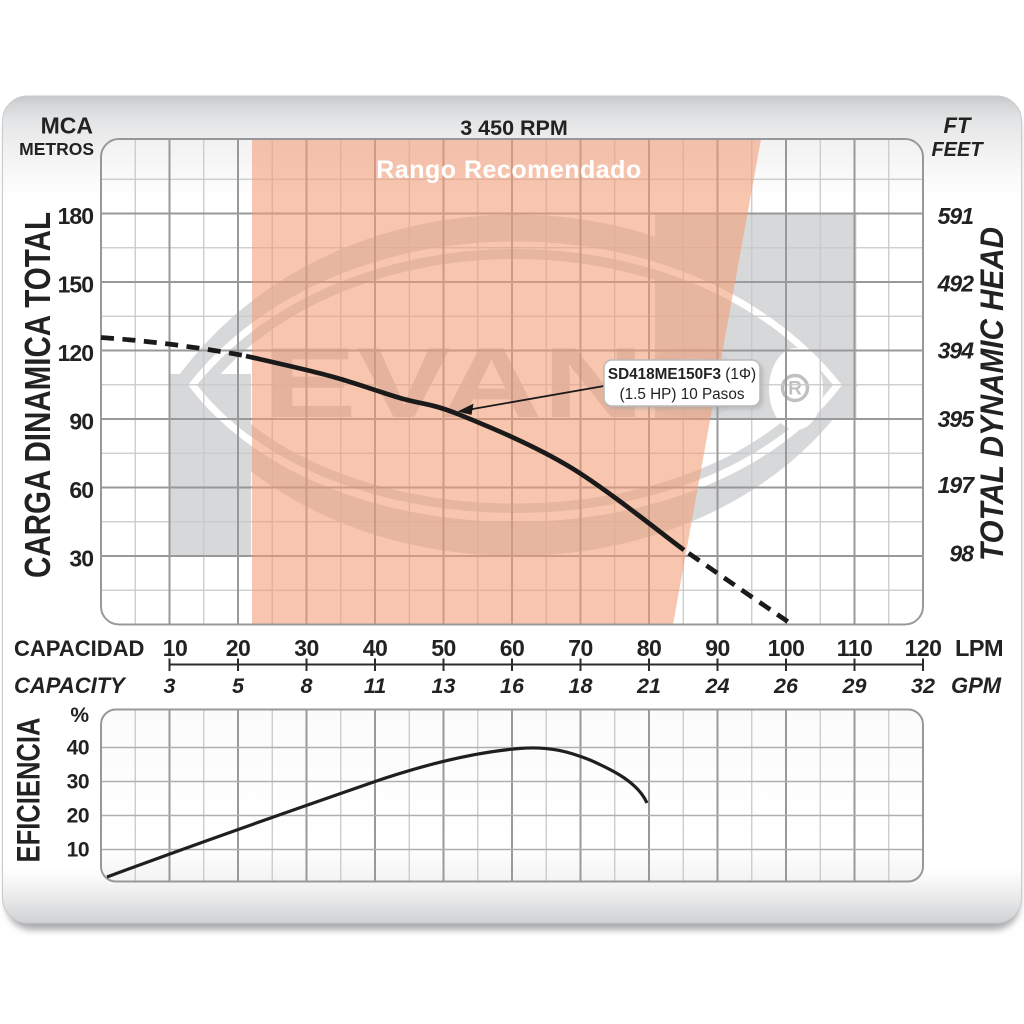 Image resolution: width=1024 pixels, height=1024 pixels. Describe the element at coordinates (580, 648) in the screenshot. I see `svg-text: 70` at that location.